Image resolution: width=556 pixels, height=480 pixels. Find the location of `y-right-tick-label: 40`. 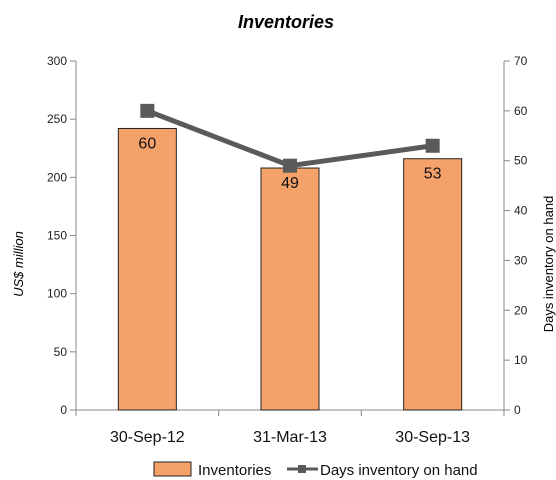

y-right-tick-label: 40 is located at coordinates (521, 211).